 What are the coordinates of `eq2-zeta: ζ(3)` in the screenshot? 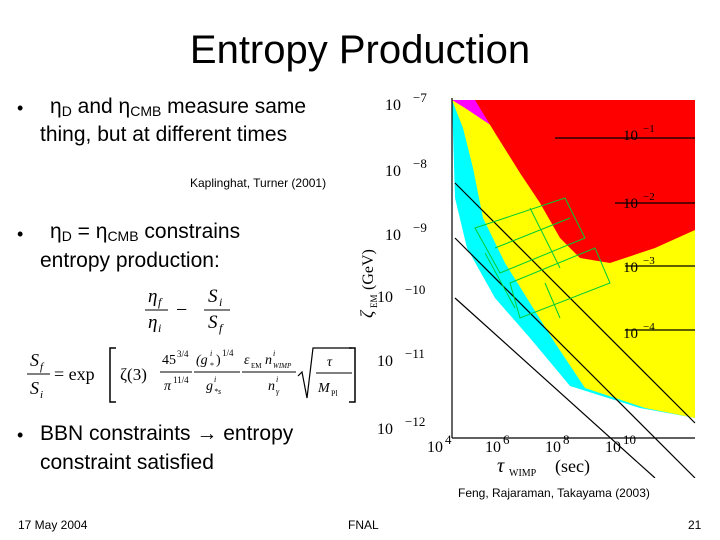 It's located at (133, 374).